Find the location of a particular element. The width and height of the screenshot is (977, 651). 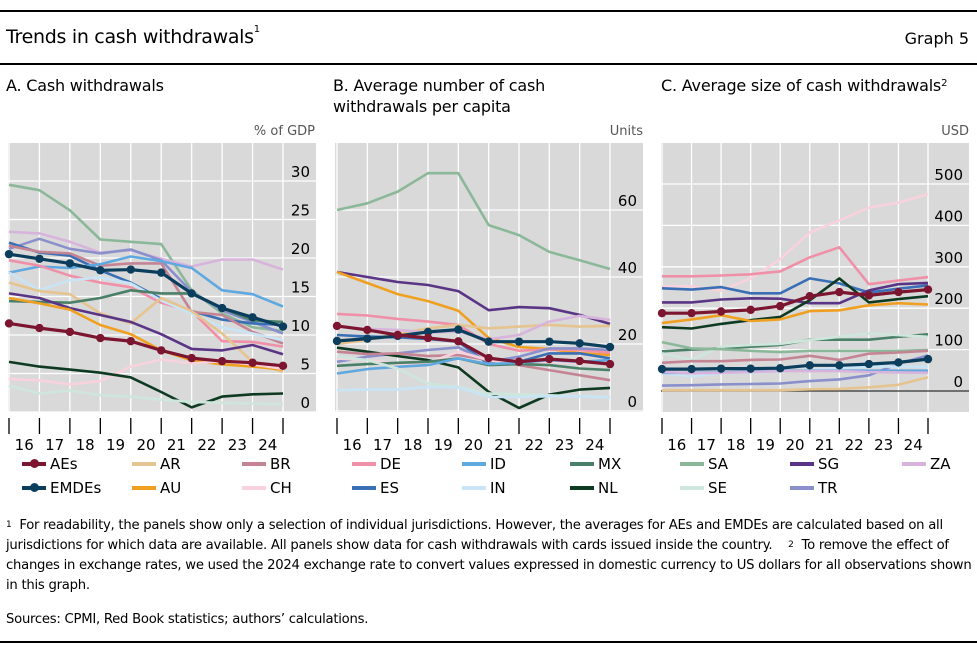

legend-label-au: AU is located at coordinates (171, 488).